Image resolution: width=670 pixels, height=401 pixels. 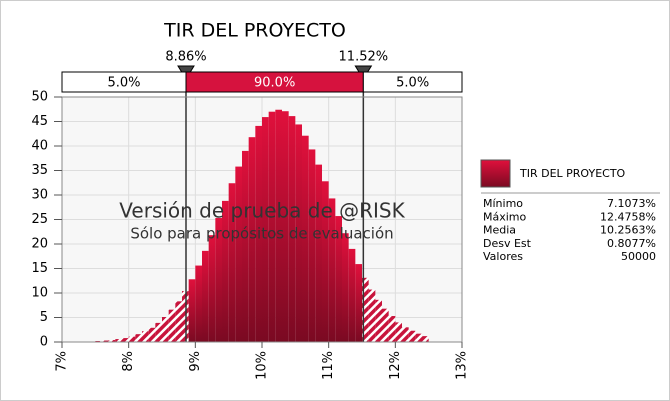 I want to click on y-tick-label: 35, so click(x=39, y=170).